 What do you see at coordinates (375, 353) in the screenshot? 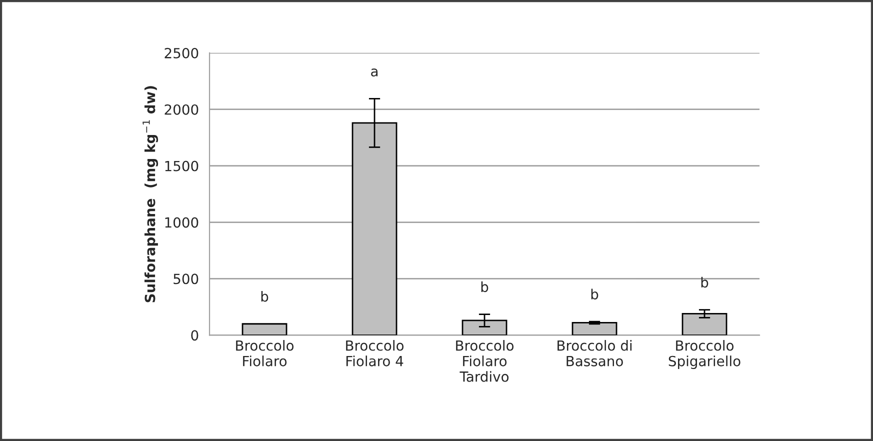
I see `x-tick-label: Broccolo Fiolaro 4` at bounding box center [375, 353].